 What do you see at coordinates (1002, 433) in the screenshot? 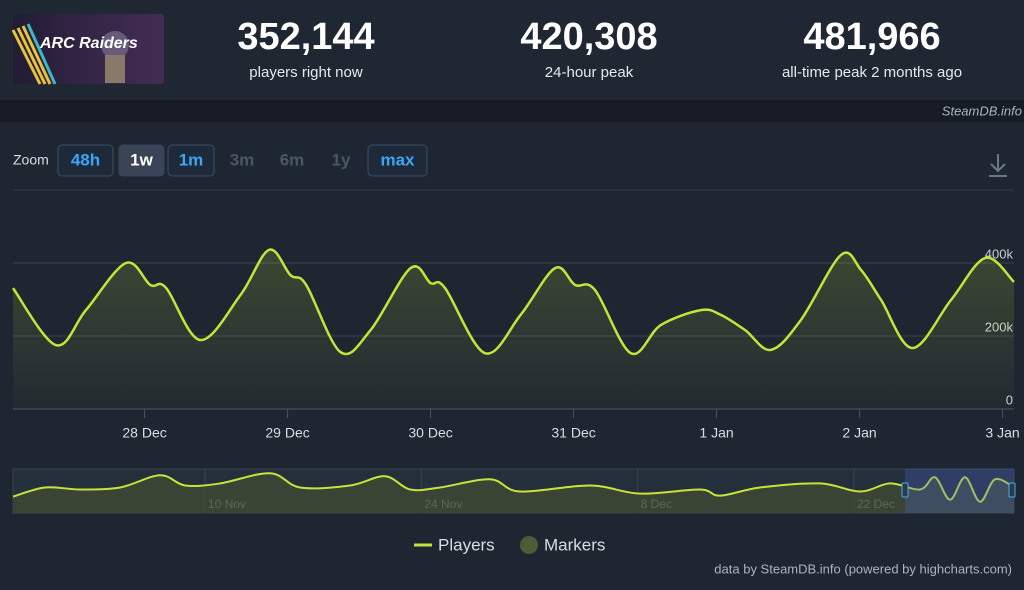
I see `x-tick-label: 3 Jan` at bounding box center [1002, 433].